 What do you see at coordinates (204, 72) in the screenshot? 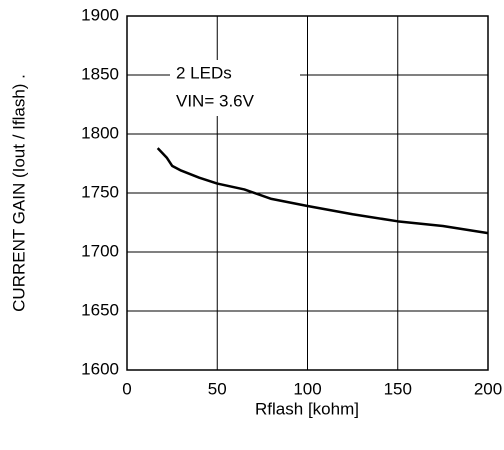
I see `annotation: 2 LEDs` at bounding box center [204, 72].